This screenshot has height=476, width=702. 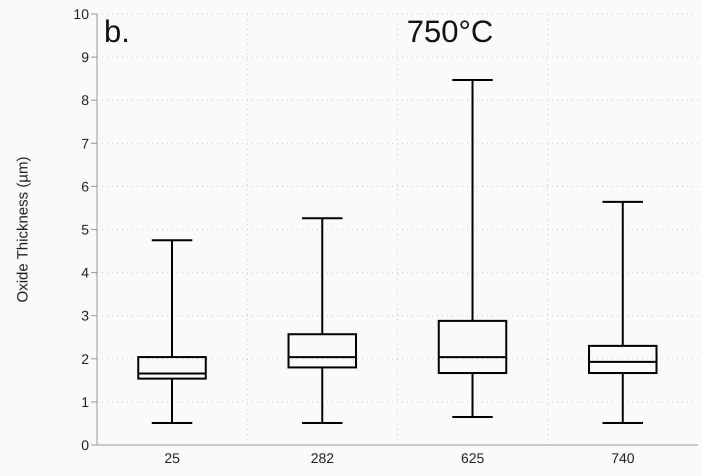 I want to click on y-tick-label: 10, so click(x=81, y=14).